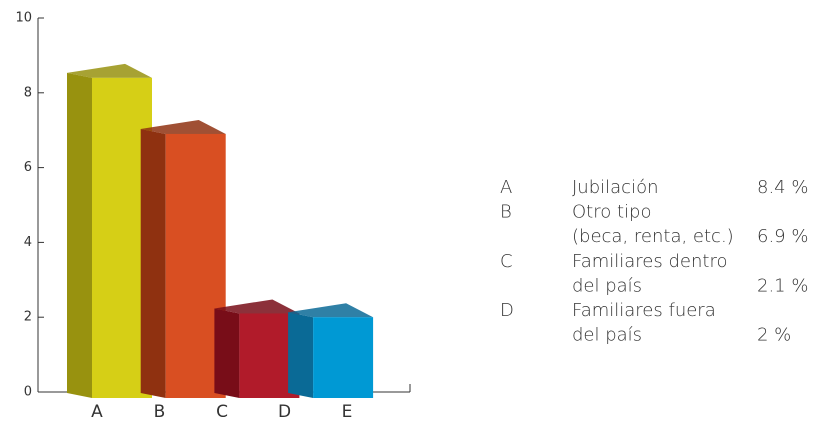  I want to click on y-tick-label: 4, so click(28, 242).